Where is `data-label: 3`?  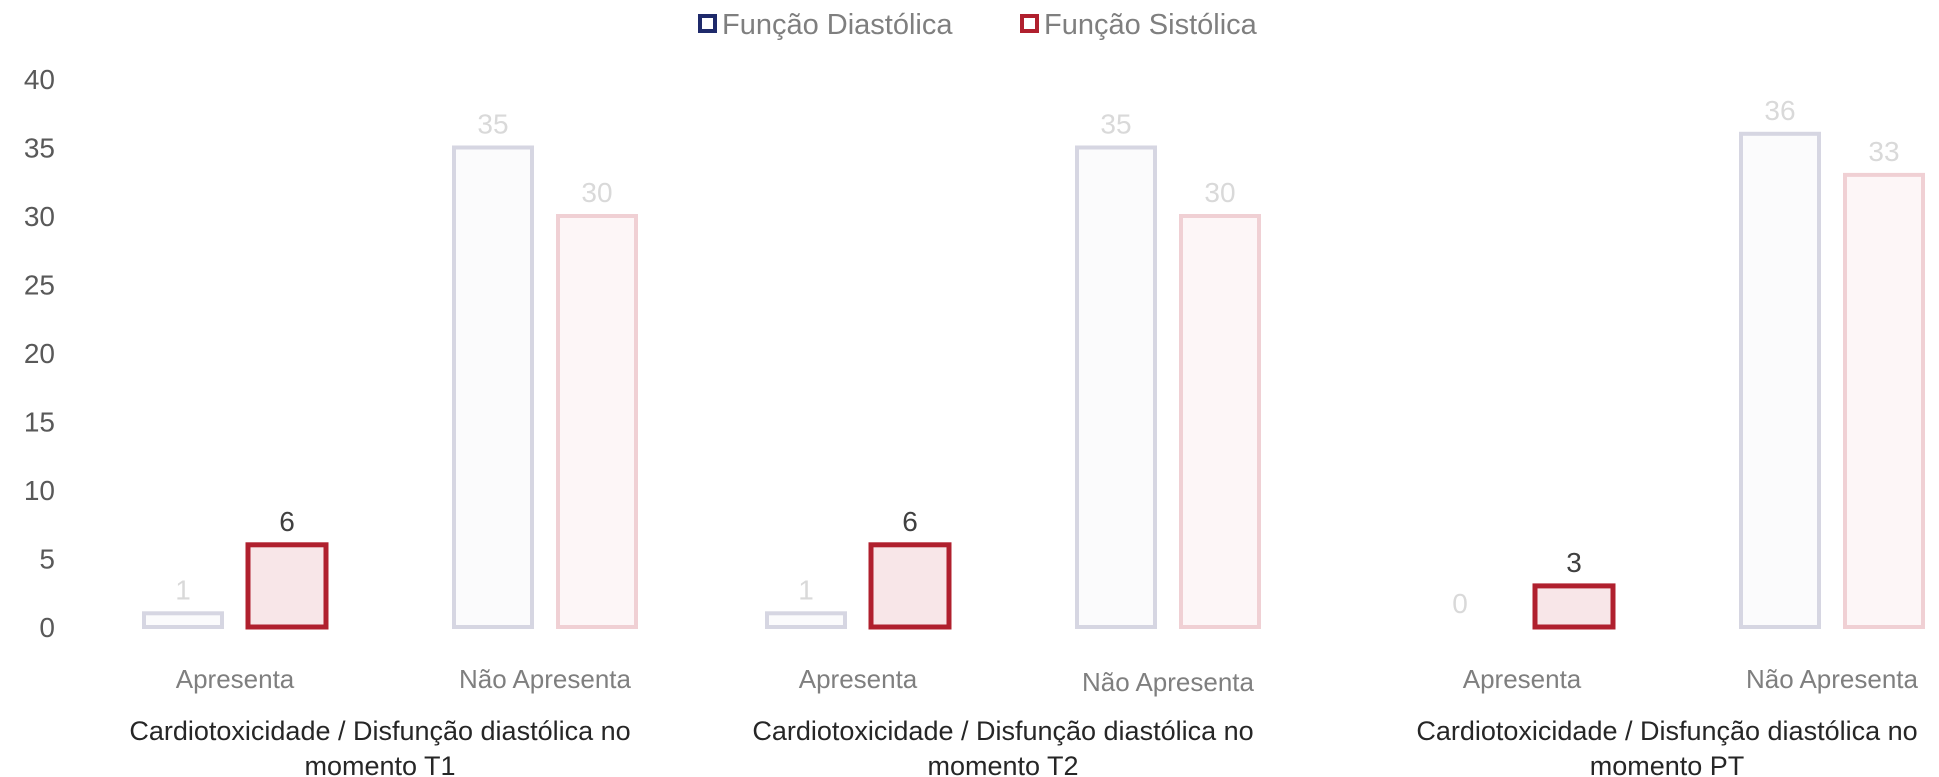
data-label: 3 is located at coordinates (1574, 562).